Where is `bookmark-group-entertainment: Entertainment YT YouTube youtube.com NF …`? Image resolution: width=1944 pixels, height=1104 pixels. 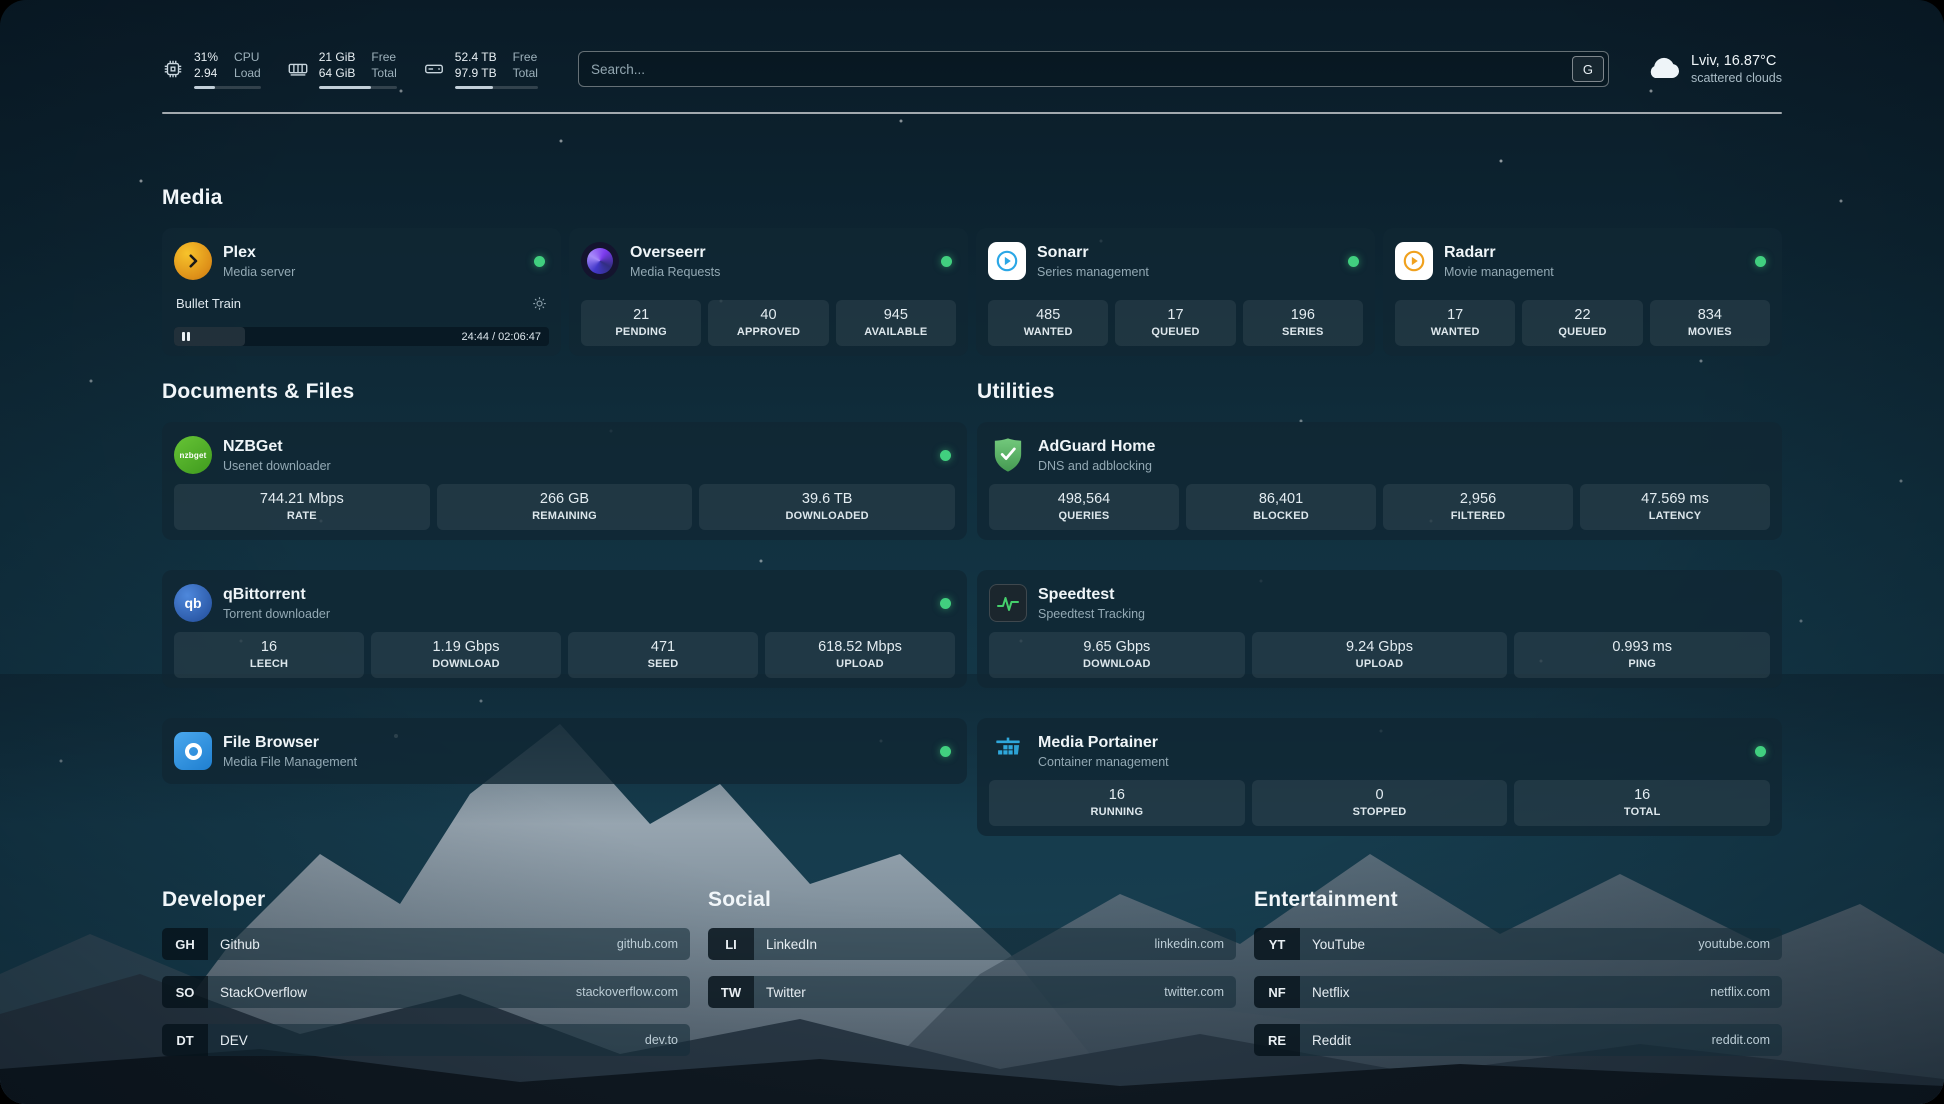 bookmark-group-entertainment: Entertainment YT YouTube youtube.com NF … is located at coordinates (1518, 972).